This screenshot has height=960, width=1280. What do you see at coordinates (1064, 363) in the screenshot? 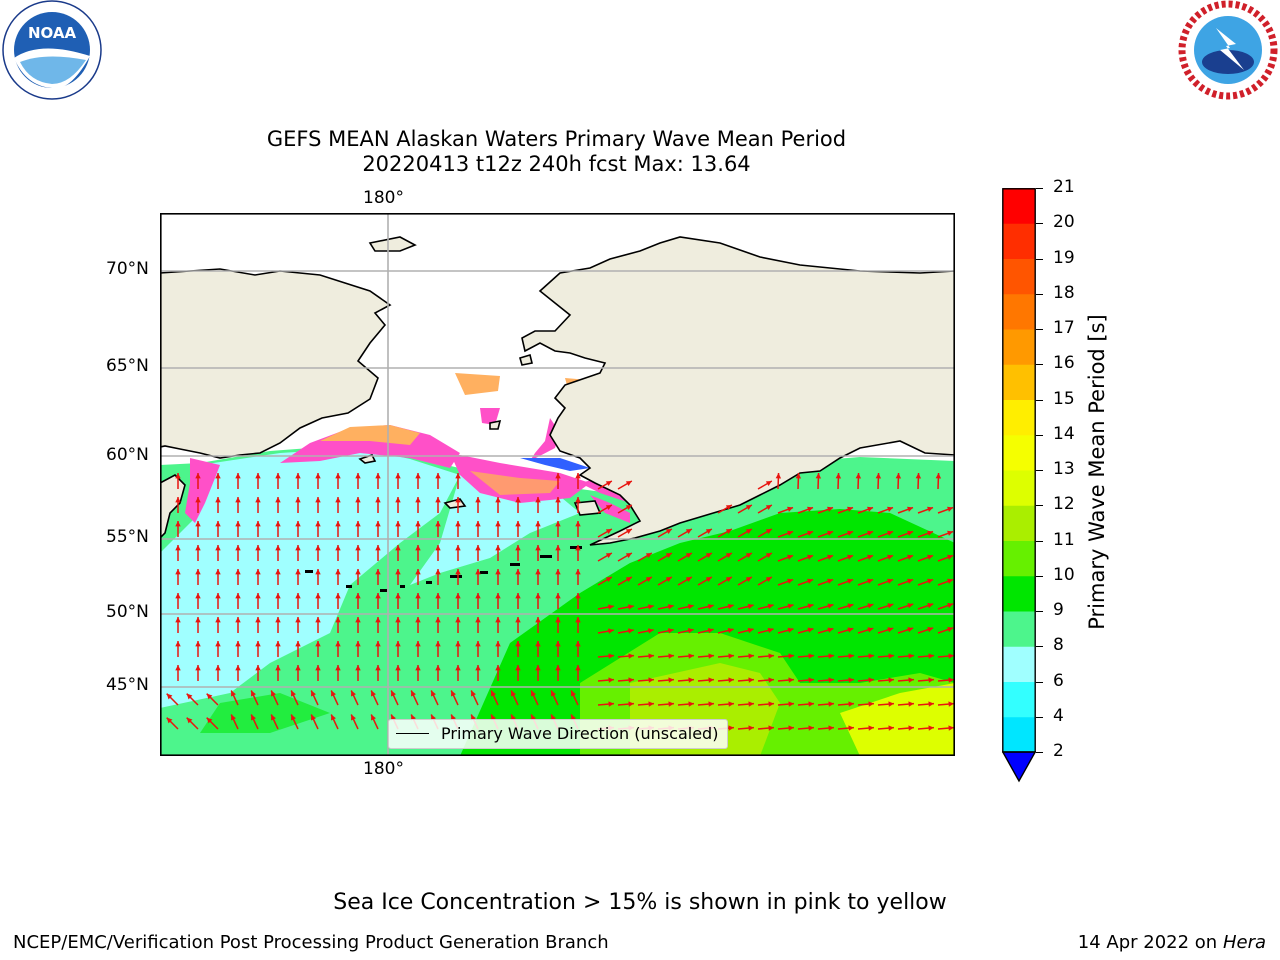
I see `colorbar-tick-label: 16` at bounding box center [1064, 363].